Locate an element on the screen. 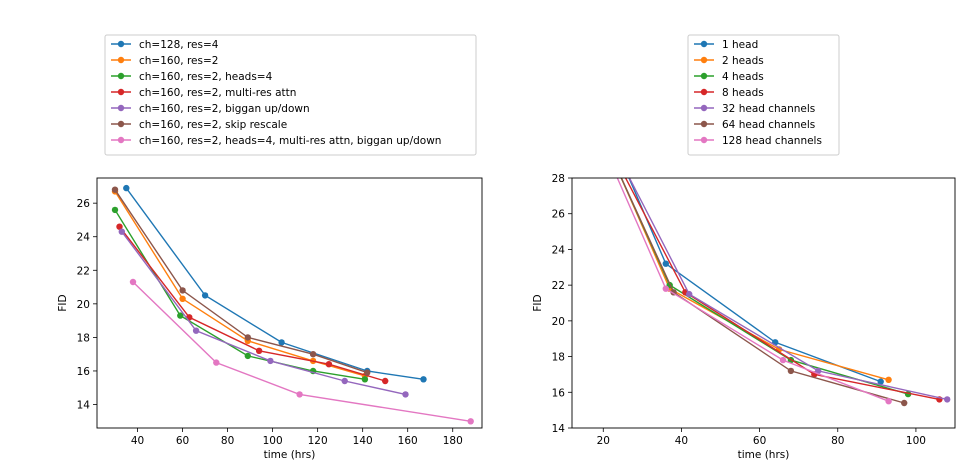 The height and width of the screenshot is (473, 976). legend-entry: 2 heads is located at coordinates (729, 61).